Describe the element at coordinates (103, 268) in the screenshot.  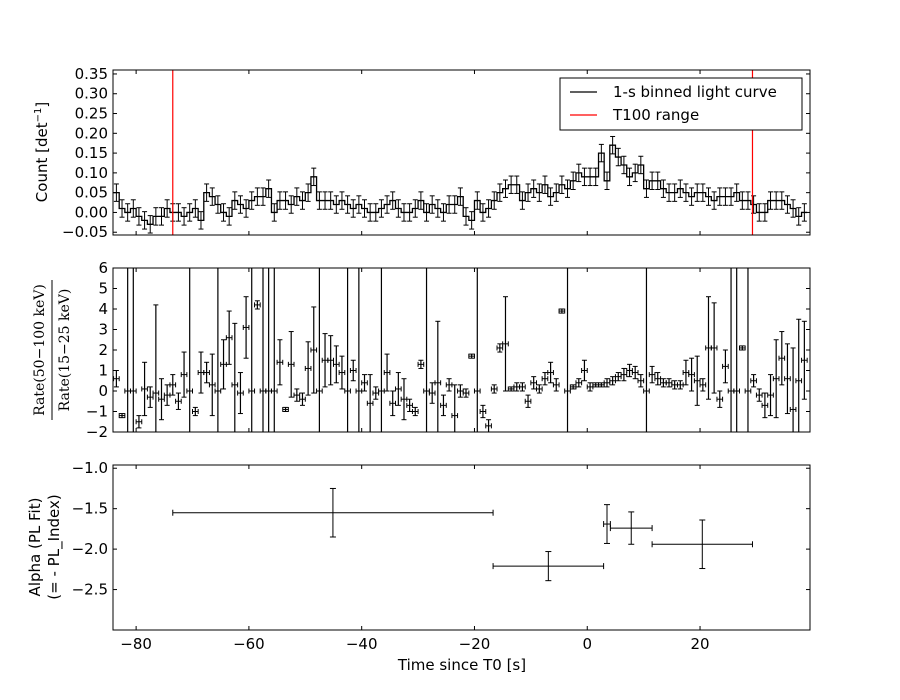
I see `y-tick-label: 6` at that location.